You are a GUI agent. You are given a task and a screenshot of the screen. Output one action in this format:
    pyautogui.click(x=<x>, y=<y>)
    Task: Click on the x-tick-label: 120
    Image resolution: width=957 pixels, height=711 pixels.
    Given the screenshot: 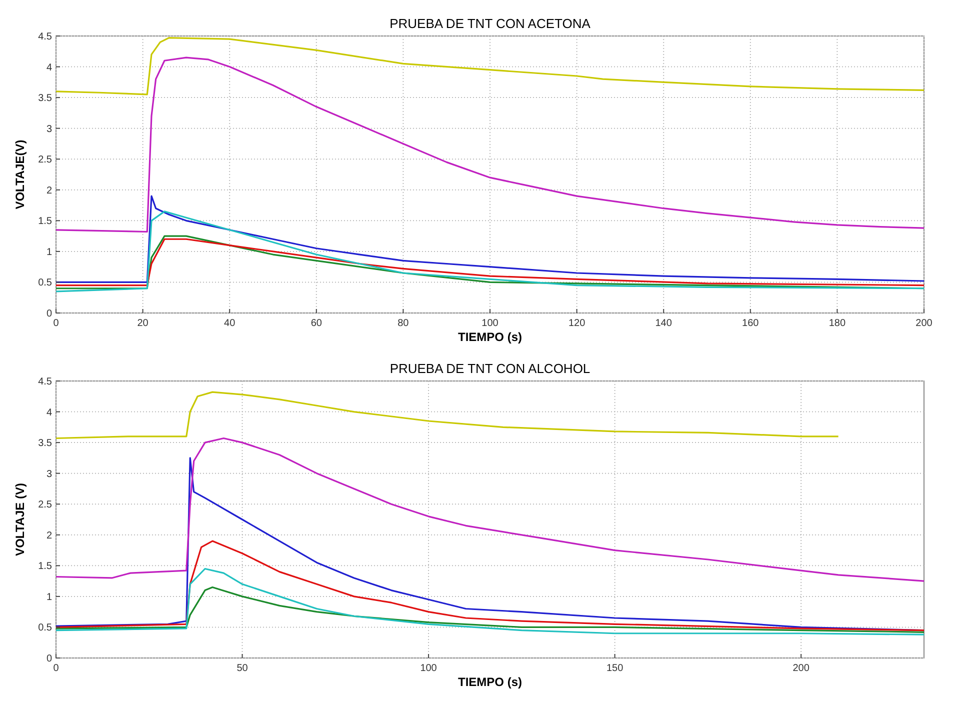 What is the action you would take?
    pyautogui.click(x=577, y=323)
    